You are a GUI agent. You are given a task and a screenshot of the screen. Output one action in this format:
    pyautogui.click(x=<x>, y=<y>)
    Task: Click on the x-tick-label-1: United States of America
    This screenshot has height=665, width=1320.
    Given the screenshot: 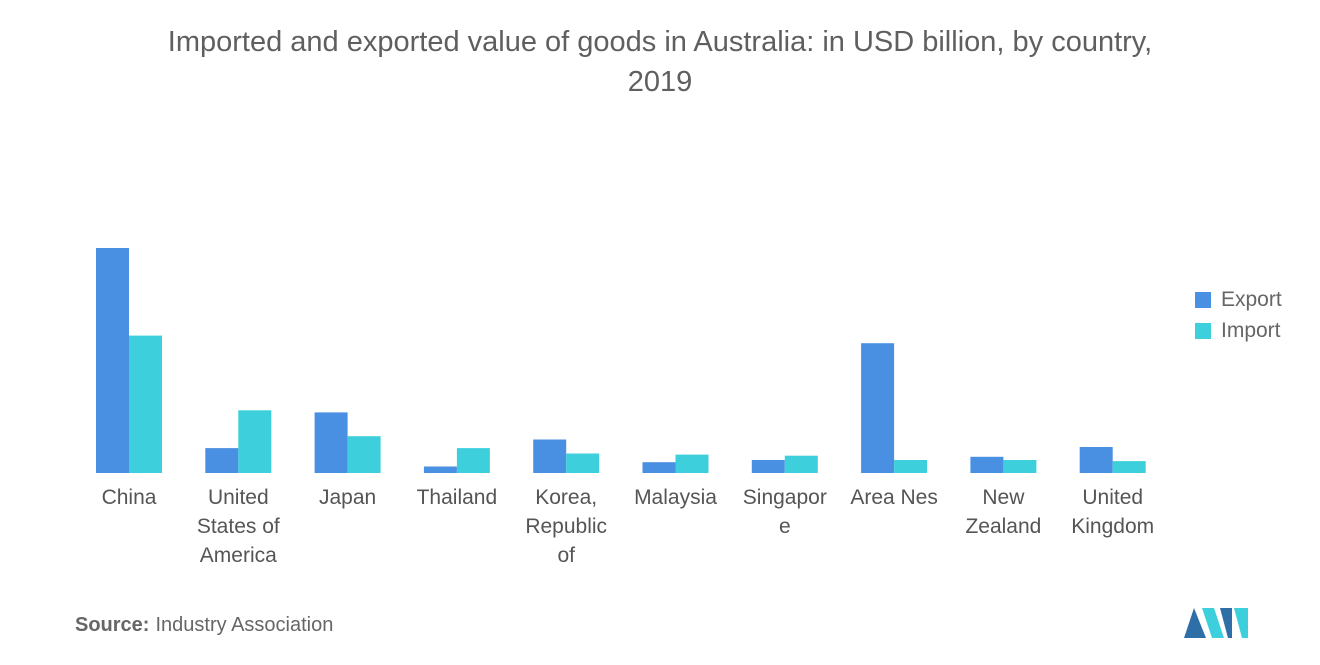 What is the action you would take?
    pyautogui.click(x=238, y=526)
    